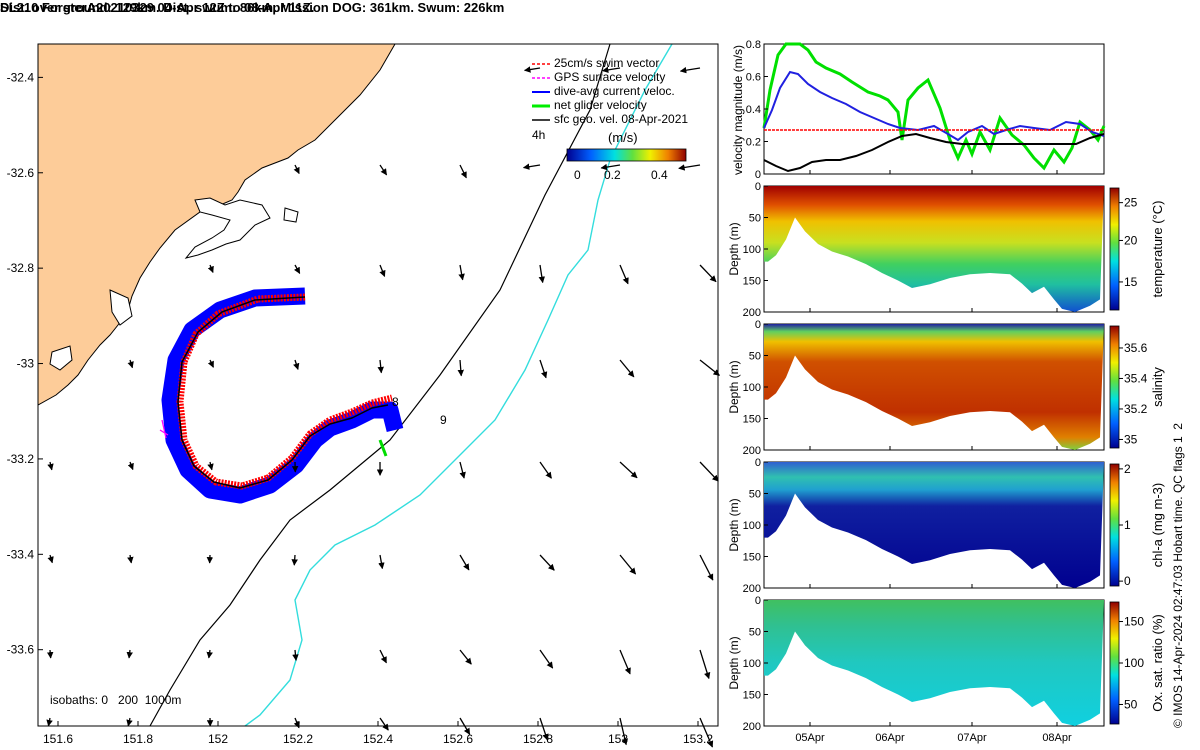 The width and height of the screenshot is (1200, 750). What do you see at coordinates (972, 738) in the screenshot?
I see `section-x-tick-label: 07Apr` at bounding box center [972, 738].